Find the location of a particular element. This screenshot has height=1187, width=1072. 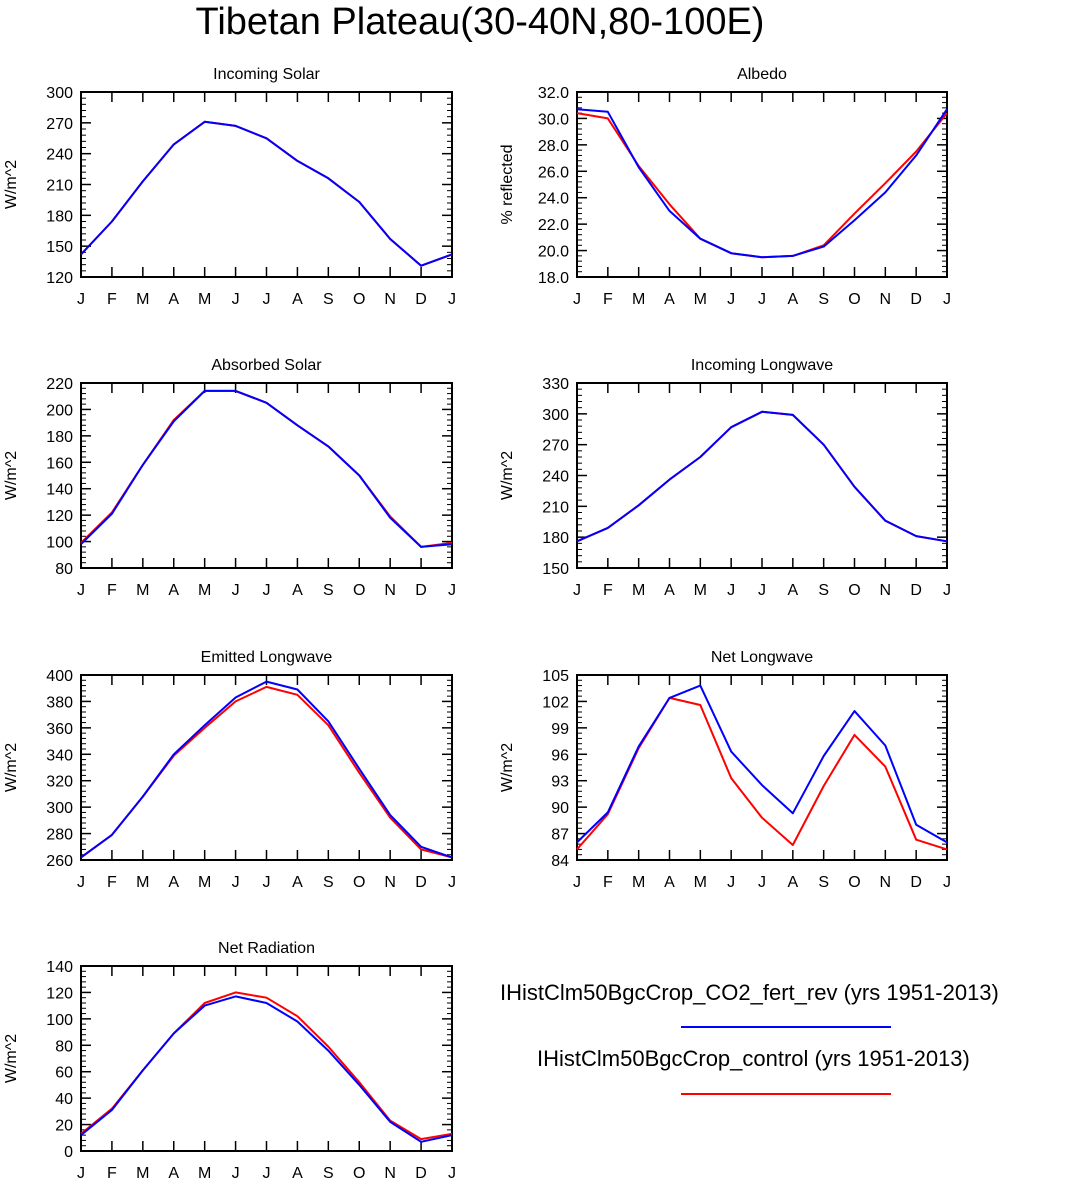

plot-frame is located at coordinates (762, 767).